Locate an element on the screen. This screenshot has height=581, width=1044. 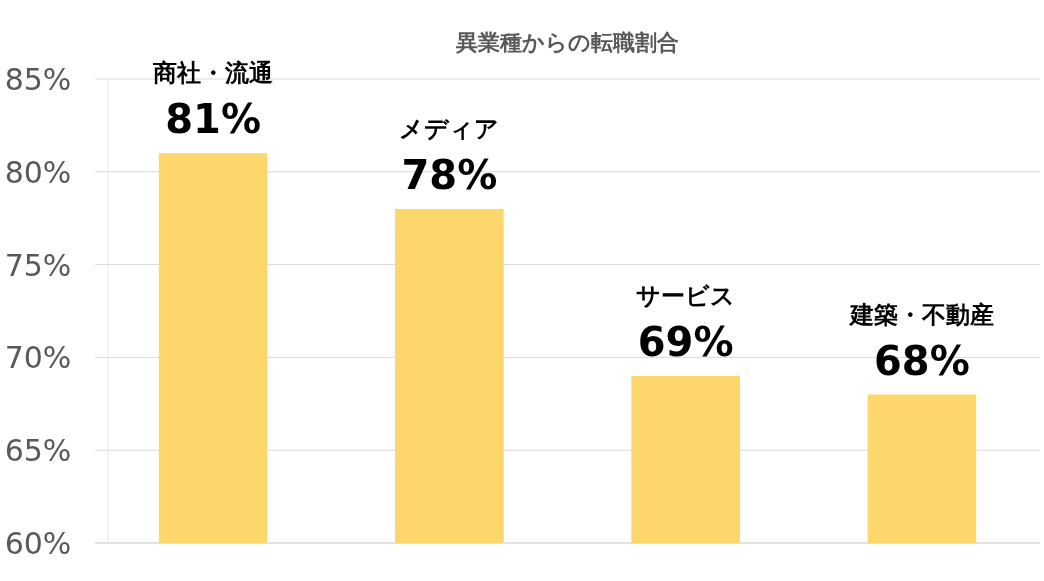
x-tick-label: メディア is located at coordinates (449, 128).